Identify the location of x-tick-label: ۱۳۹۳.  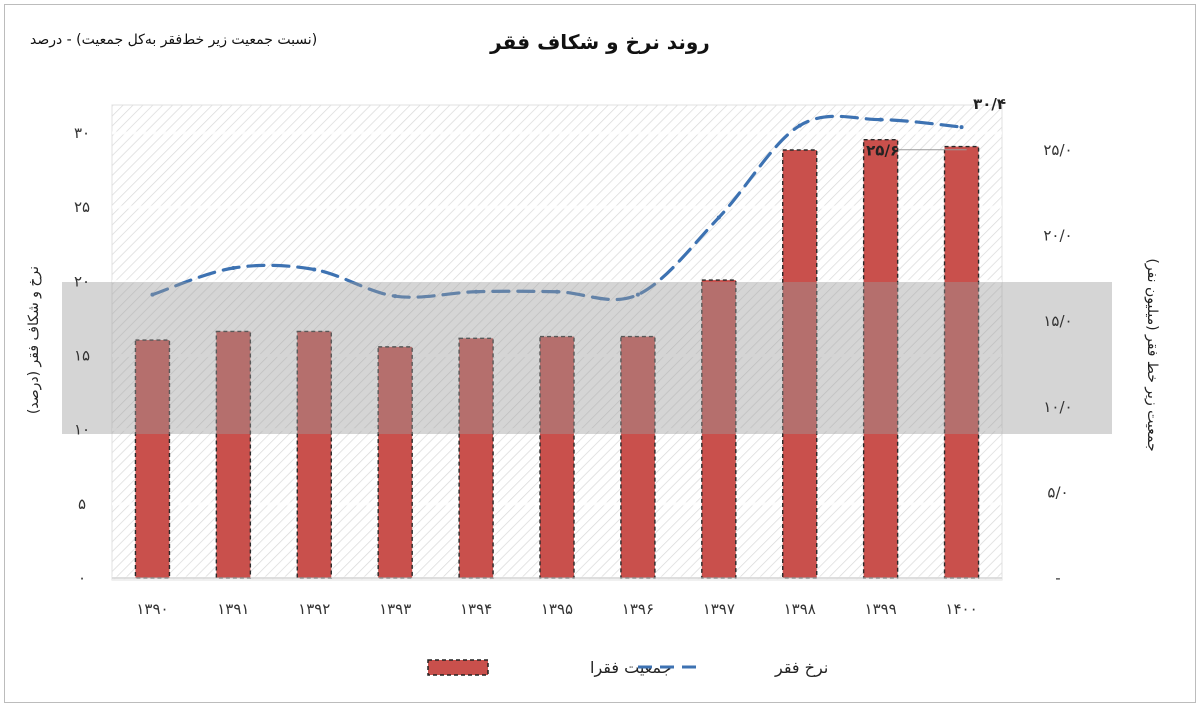
(395, 609).